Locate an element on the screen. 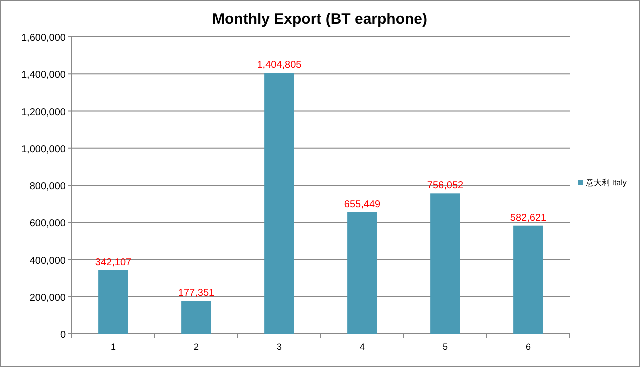 The width and height of the screenshot is (640, 367). x-tick-label: 5 is located at coordinates (445, 347).